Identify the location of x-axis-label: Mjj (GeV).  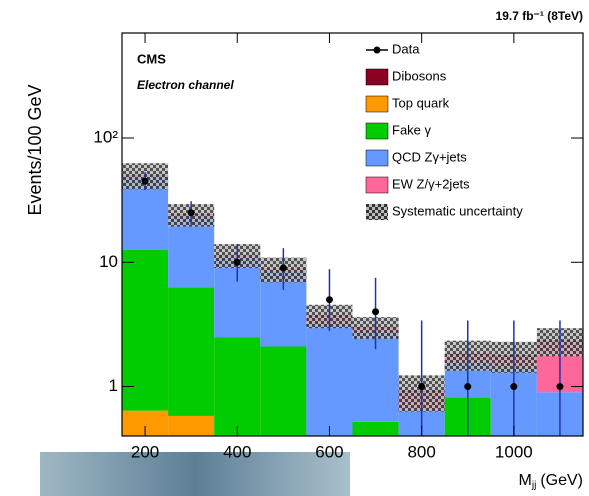
(551, 481).